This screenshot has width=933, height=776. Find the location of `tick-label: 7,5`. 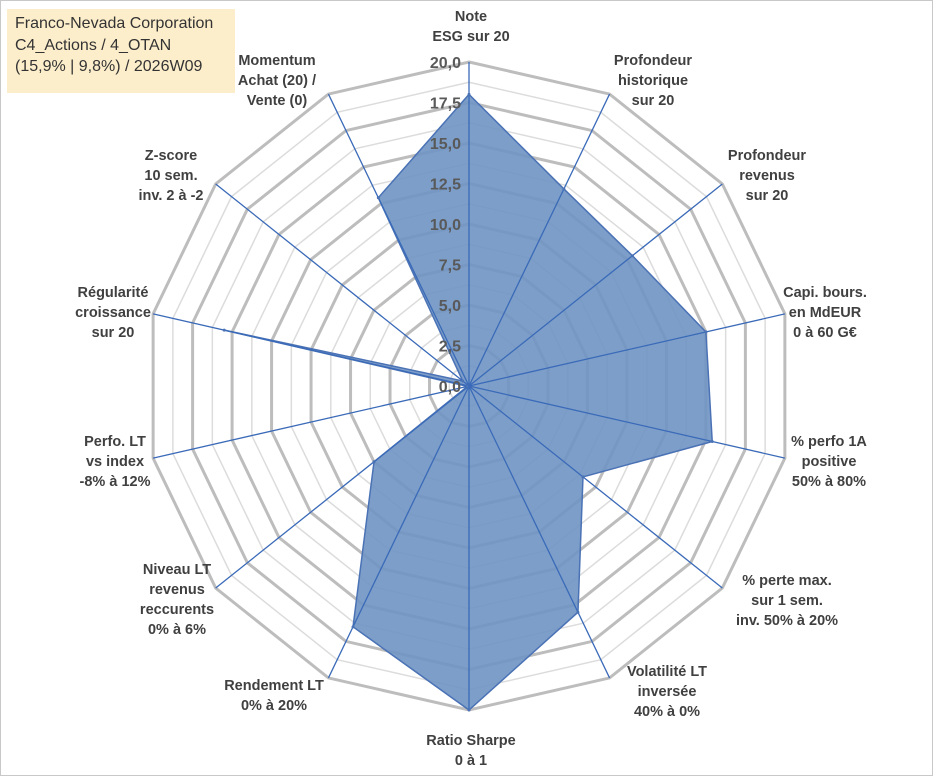

tick-label: 7,5 is located at coordinates (450, 266).